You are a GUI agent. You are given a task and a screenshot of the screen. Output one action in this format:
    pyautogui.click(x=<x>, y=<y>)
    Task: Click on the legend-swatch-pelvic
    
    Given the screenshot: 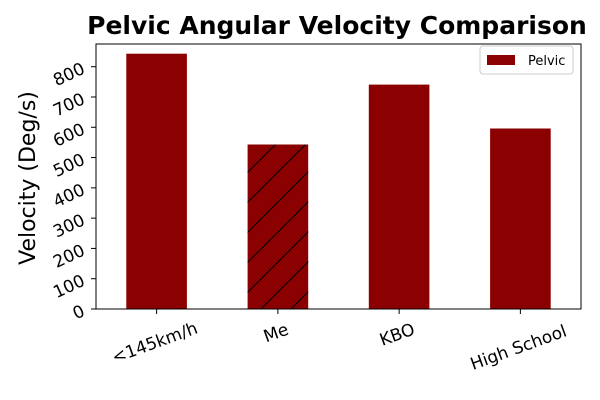 What is the action you would take?
    pyautogui.click(x=501, y=60)
    